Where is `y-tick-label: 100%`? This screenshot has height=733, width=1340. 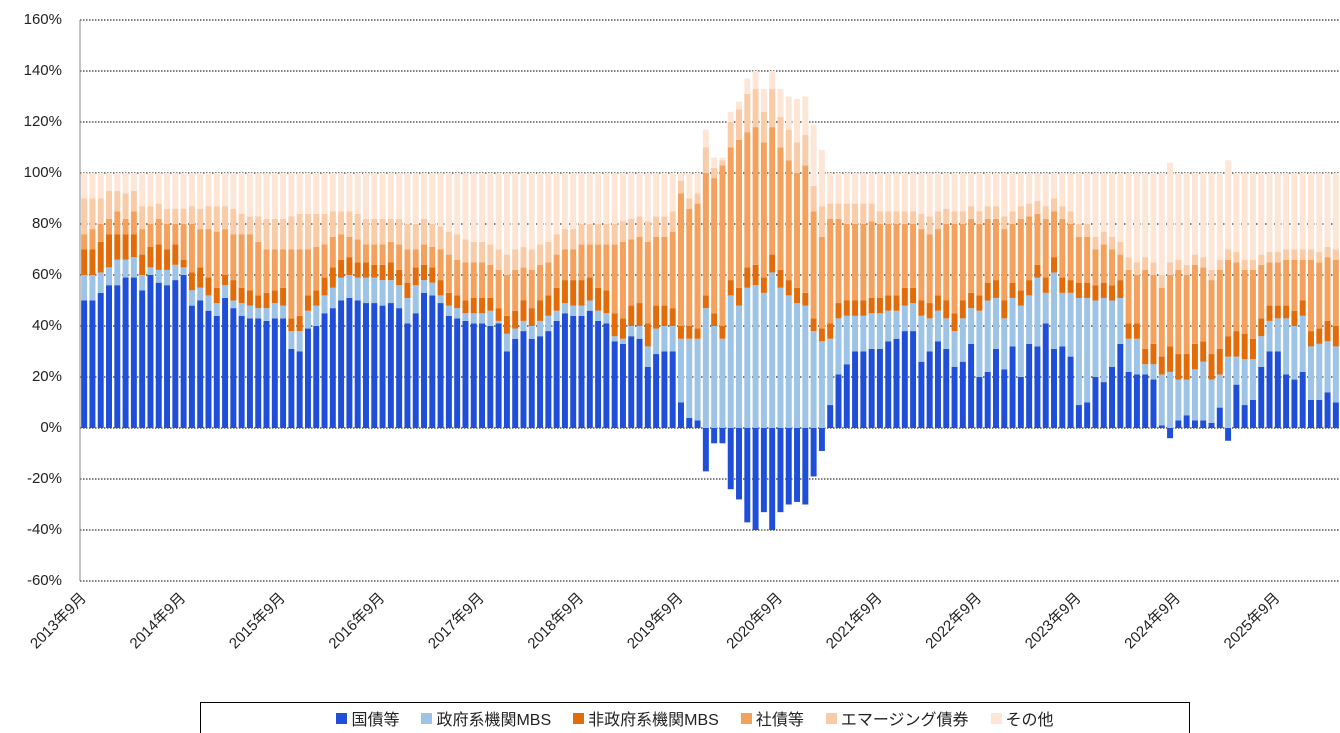
y-tick-label: 100% is located at coordinates (43, 172).